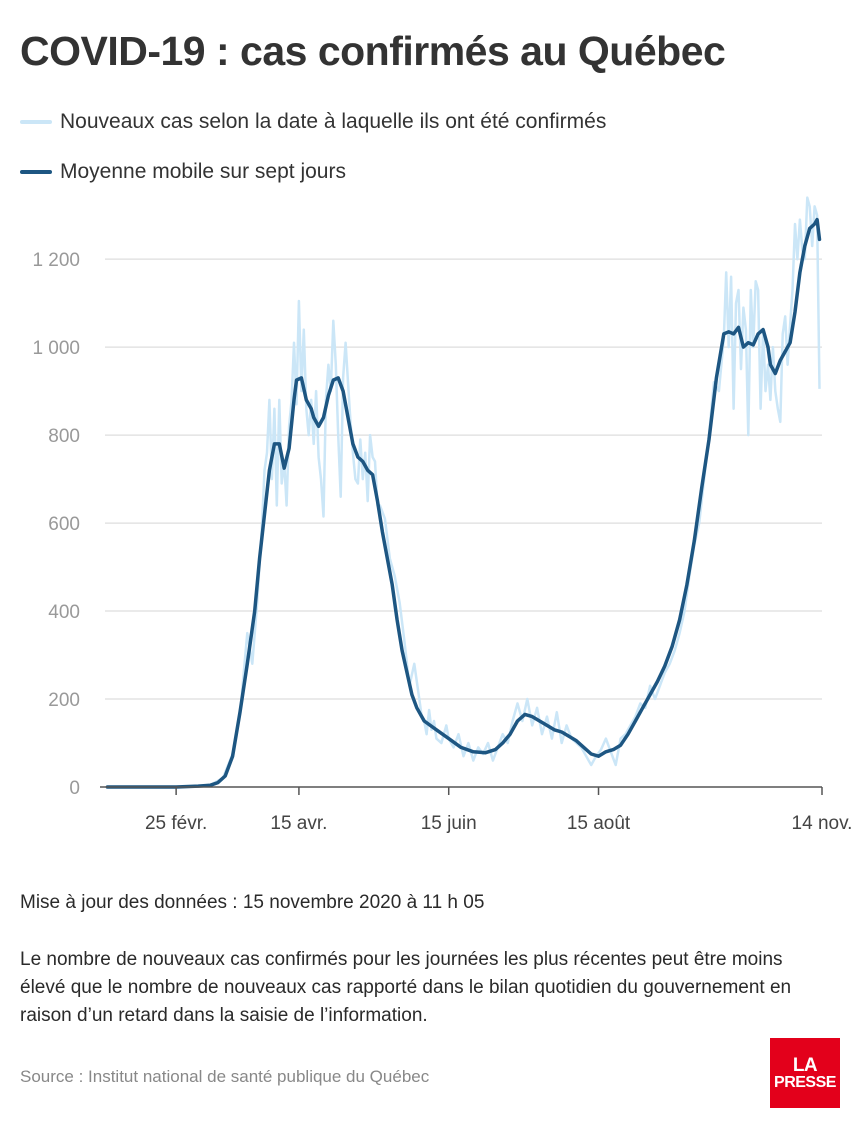 Image resolution: width=860 pixels, height=1140 pixels. Describe the element at coordinates (805, 1082) in the screenshot. I see `logo-line-2: PRESSE` at that location.